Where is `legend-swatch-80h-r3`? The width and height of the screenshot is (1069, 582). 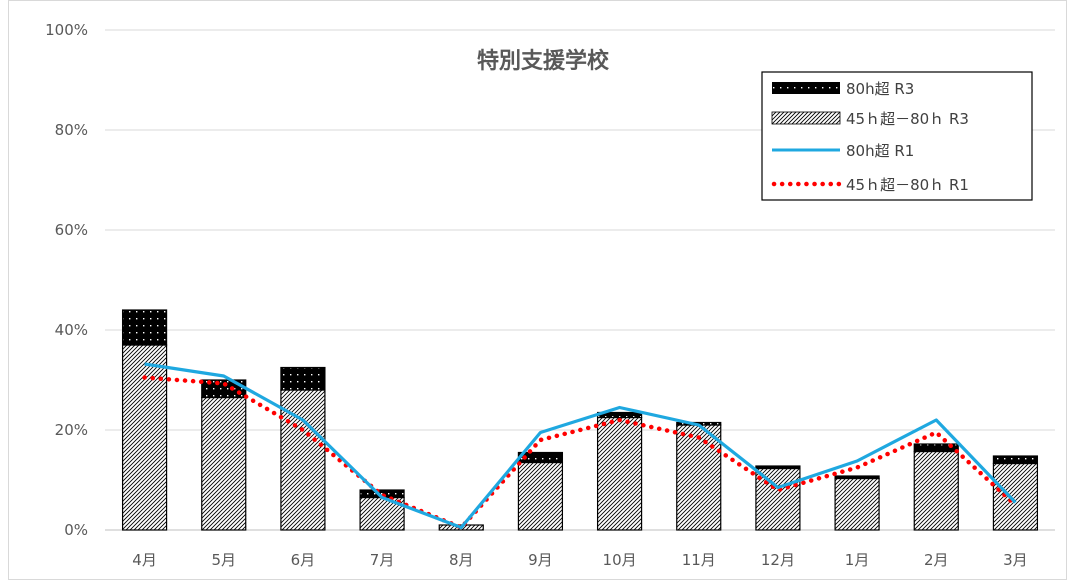
legend-swatch-80h-r3 is located at coordinates (806, 88).